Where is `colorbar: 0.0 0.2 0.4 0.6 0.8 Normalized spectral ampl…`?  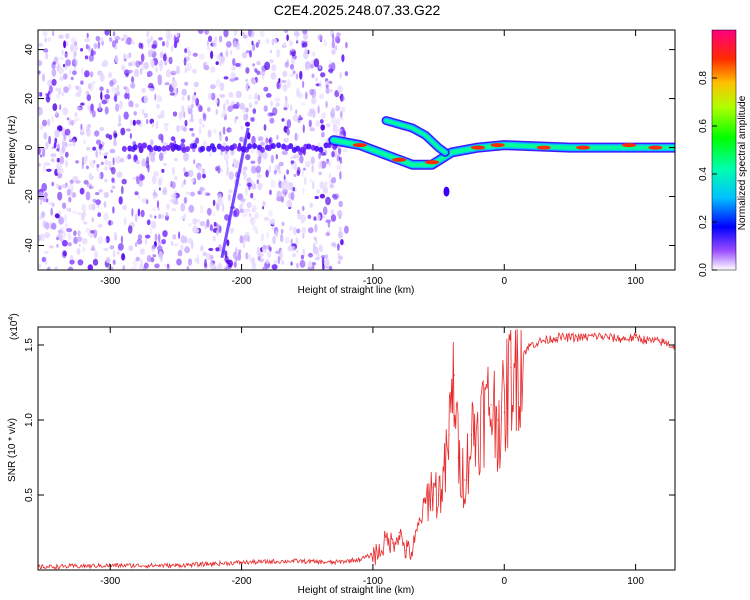
colorbar: 0.0 0.2 0.4 0.6 0.8 Normalized spectral ampl… is located at coordinates (723, 153).